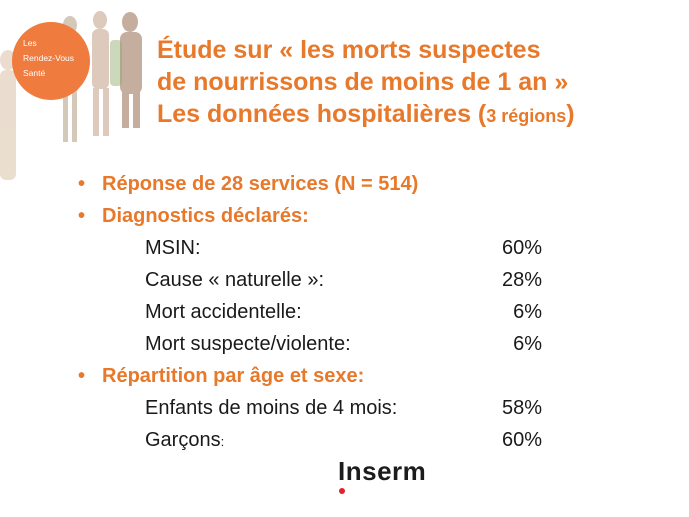 Image resolution: width=689 pixels, height=517 pixels. I want to click on stat-row: Garçons: 60%, so click(328, 440).